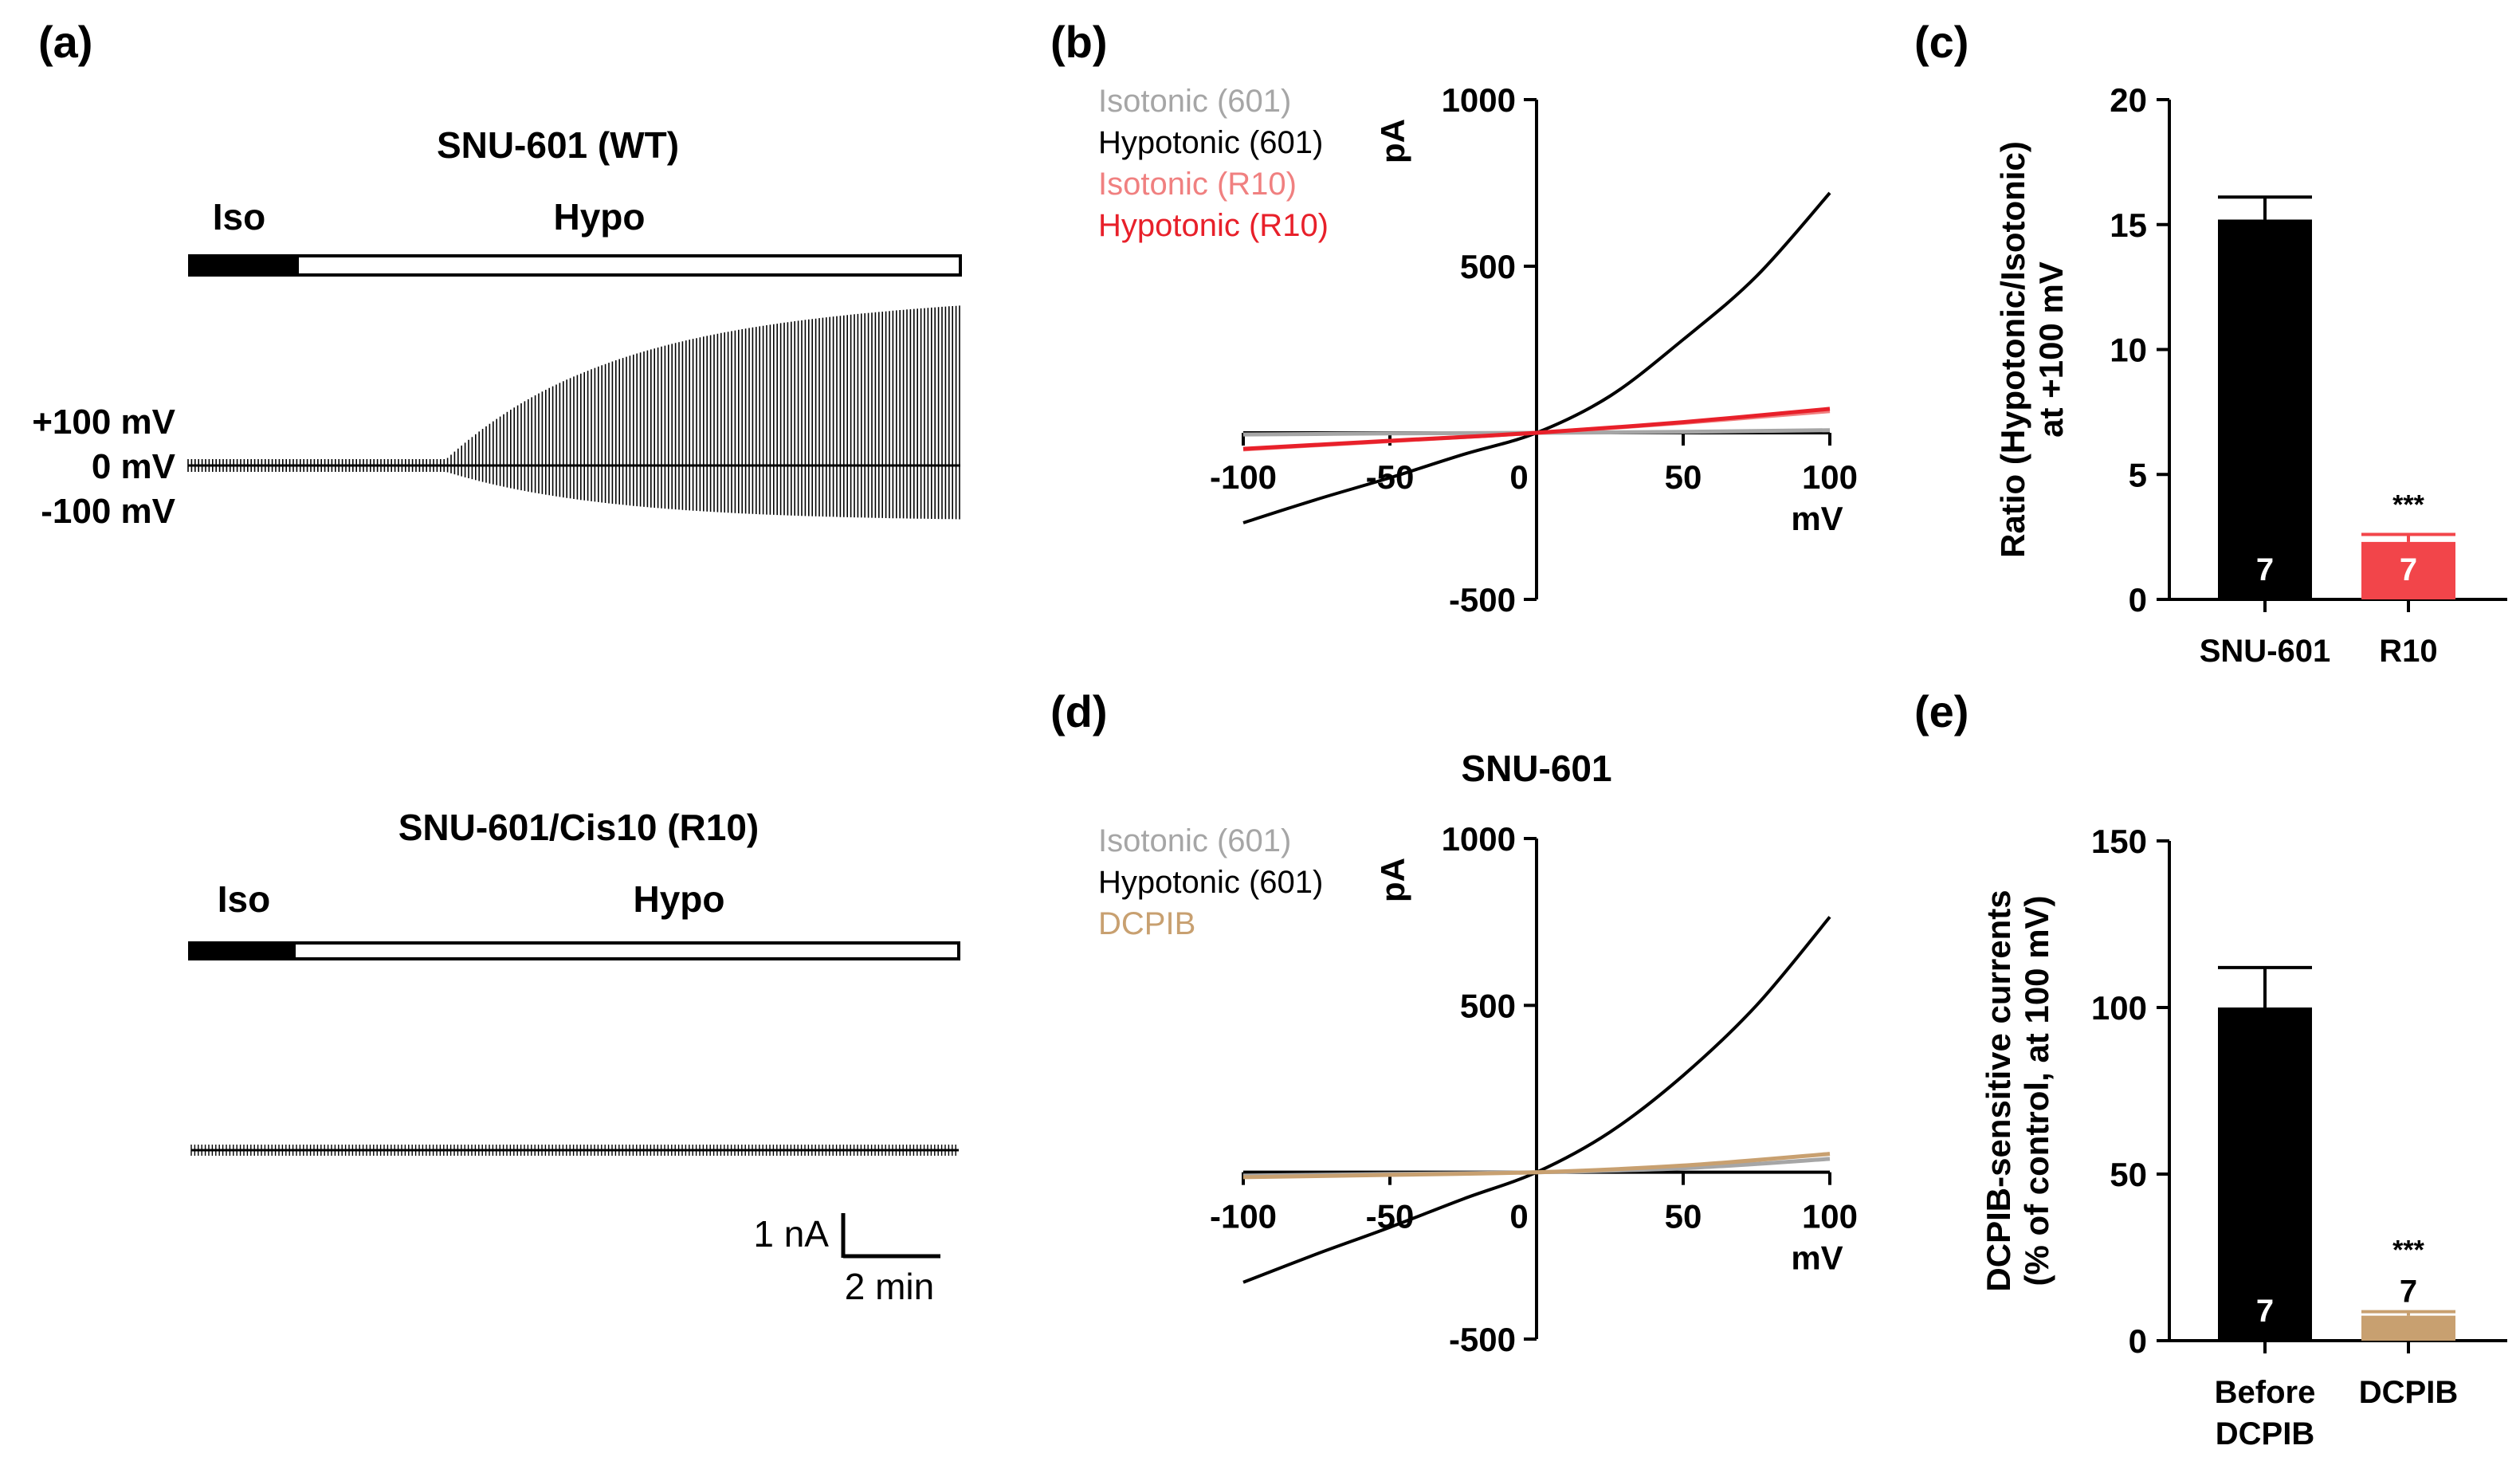 Image resolution: width=2520 pixels, height=1469 pixels. What do you see at coordinates (558, 145) in the screenshot?
I see `top-trace-title: SNU-601 (WT)` at bounding box center [558, 145].